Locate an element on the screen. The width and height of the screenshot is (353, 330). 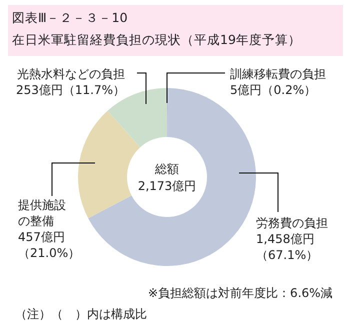
data-label: 5億円（0.2%） is located at coordinates (273, 90).